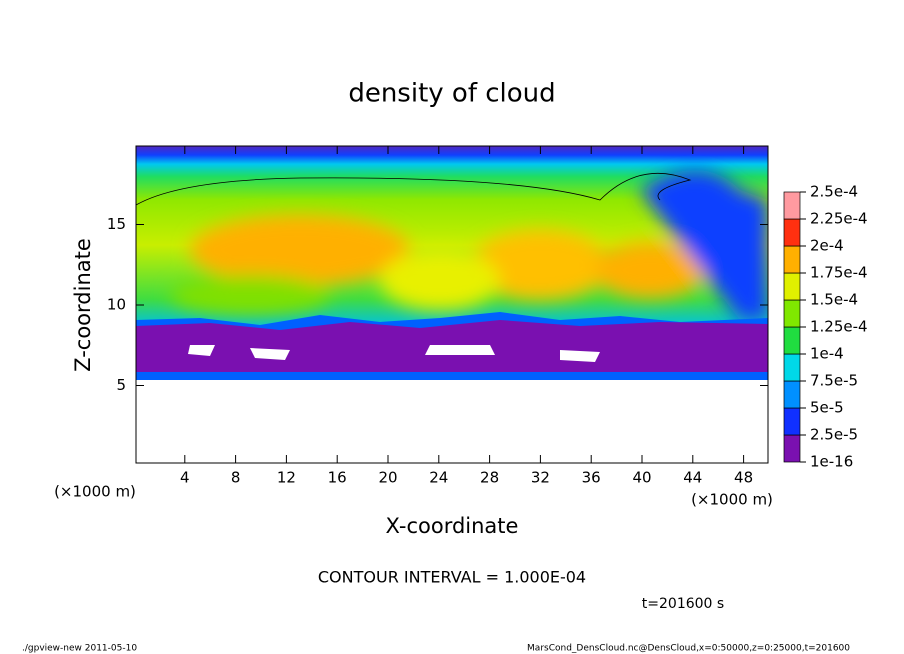  I want to click on time-label: t=201600 s, so click(683, 604).